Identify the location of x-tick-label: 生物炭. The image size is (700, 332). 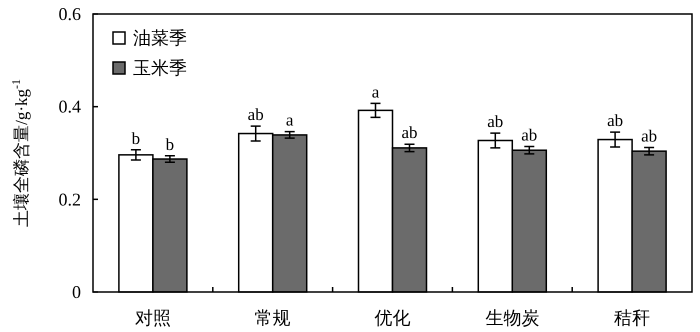
(512, 318).